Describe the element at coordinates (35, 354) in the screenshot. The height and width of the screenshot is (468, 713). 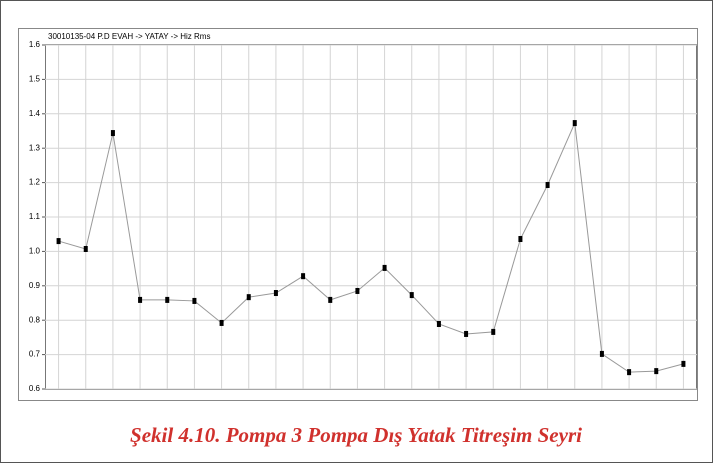
I see `y-tick-label: 0.7` at that location.